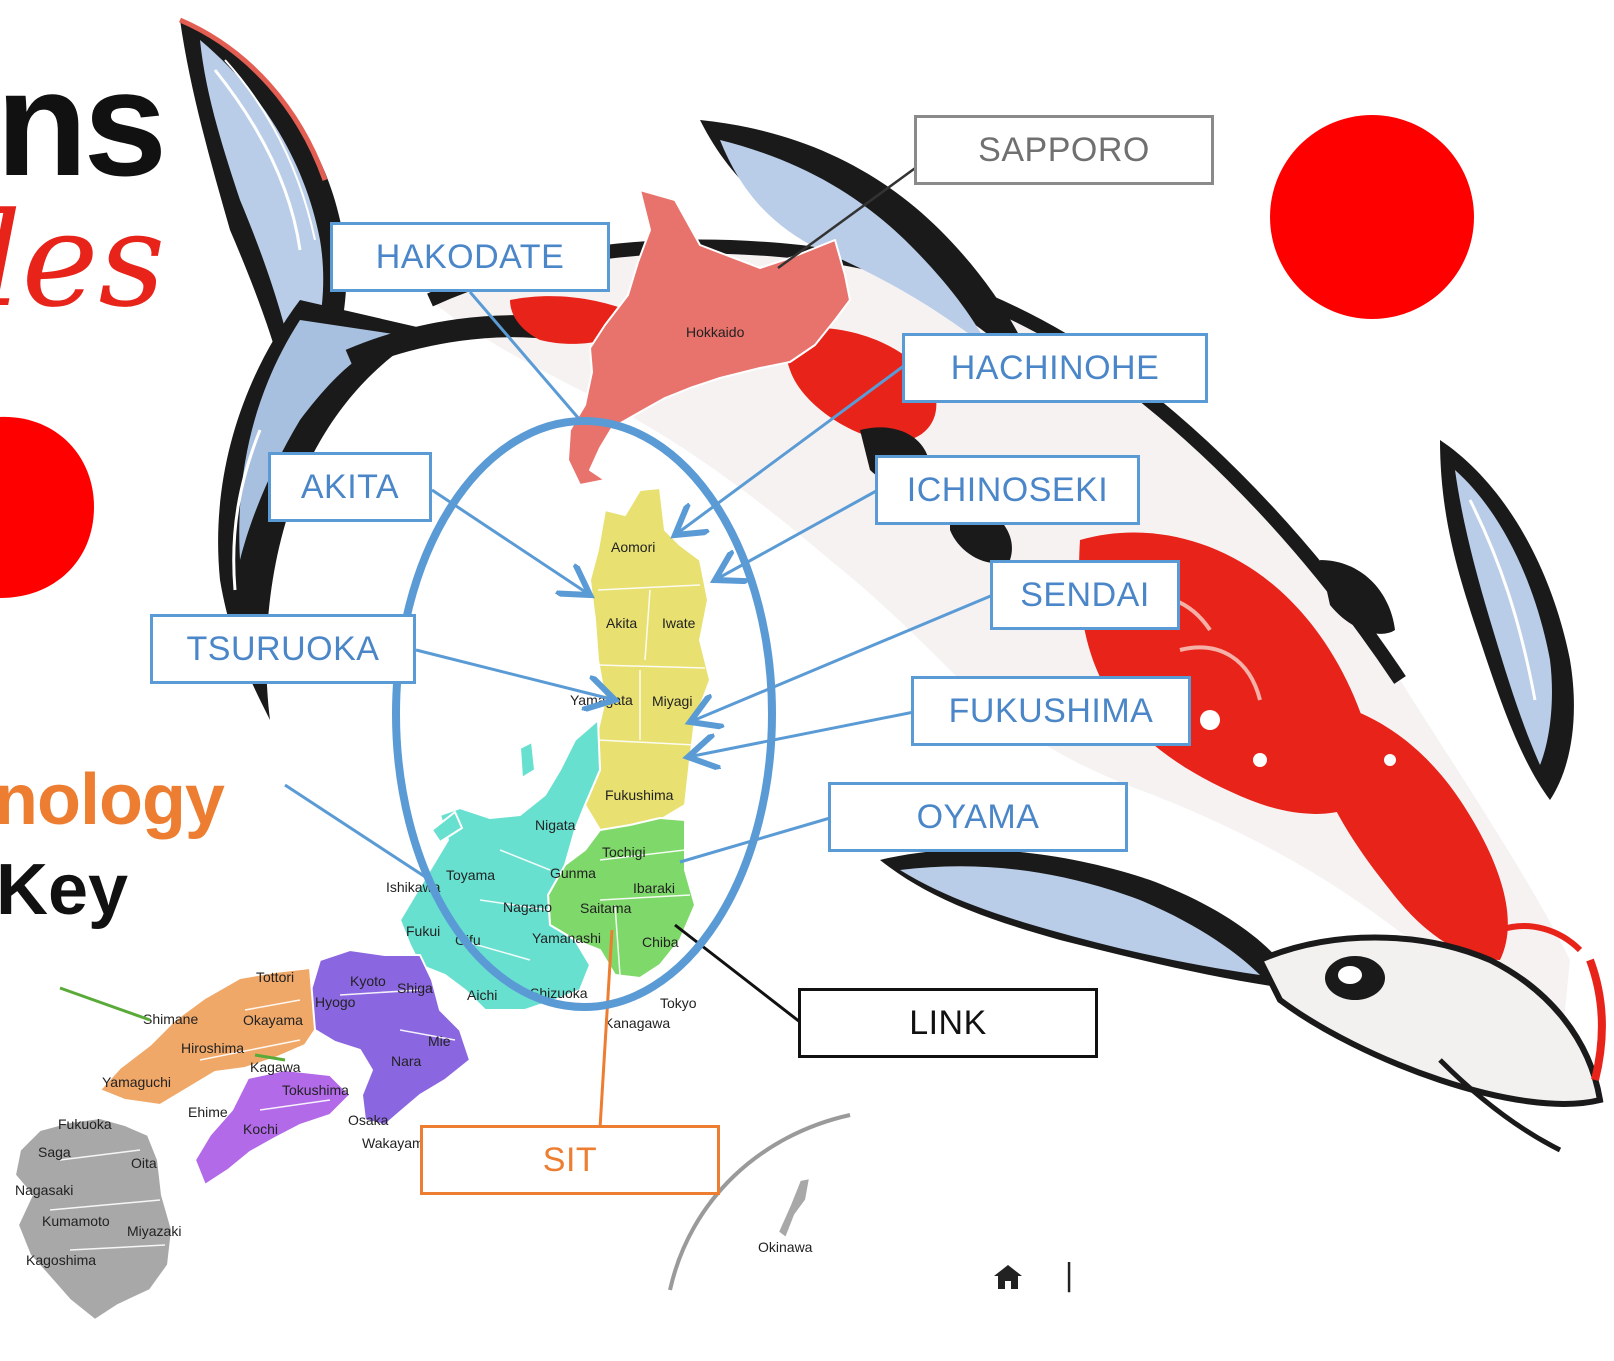 The image size is (1614, 1361). I want to click on prefecture-label-saitama: Saitama, so click(606, 908).